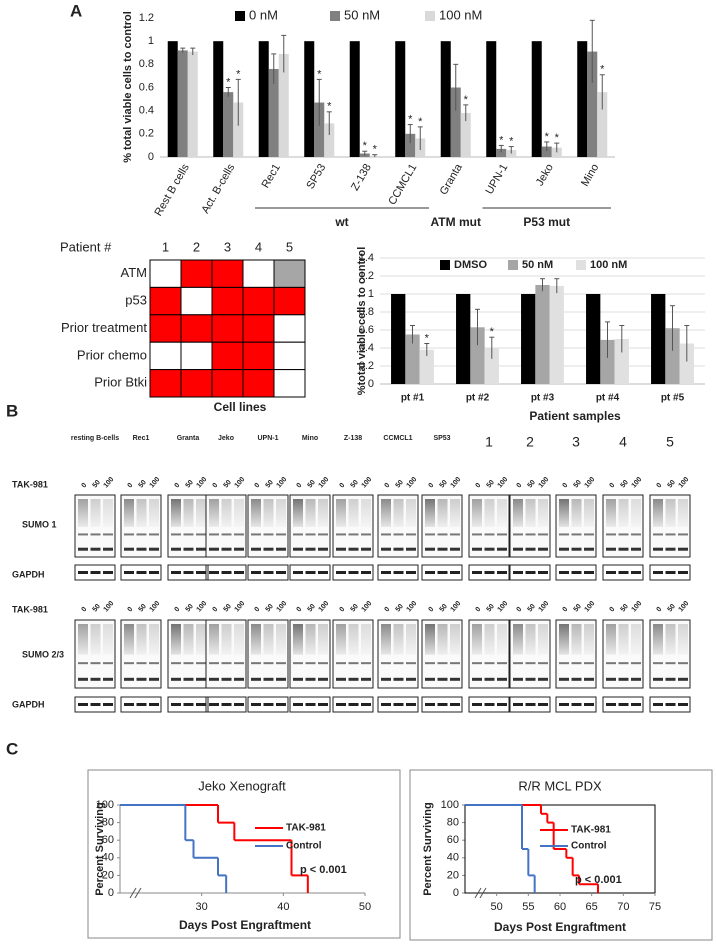 This screenshot has height=945, width=716. I want to click on lane-label: SP53, so click(441, 438).